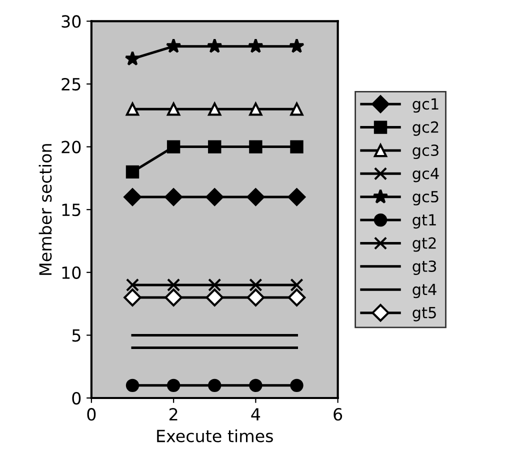  What do you see at coordinates (425, 152) in the screenshot?
I see `legend-label: gc3` at bounding box center [425, 152].